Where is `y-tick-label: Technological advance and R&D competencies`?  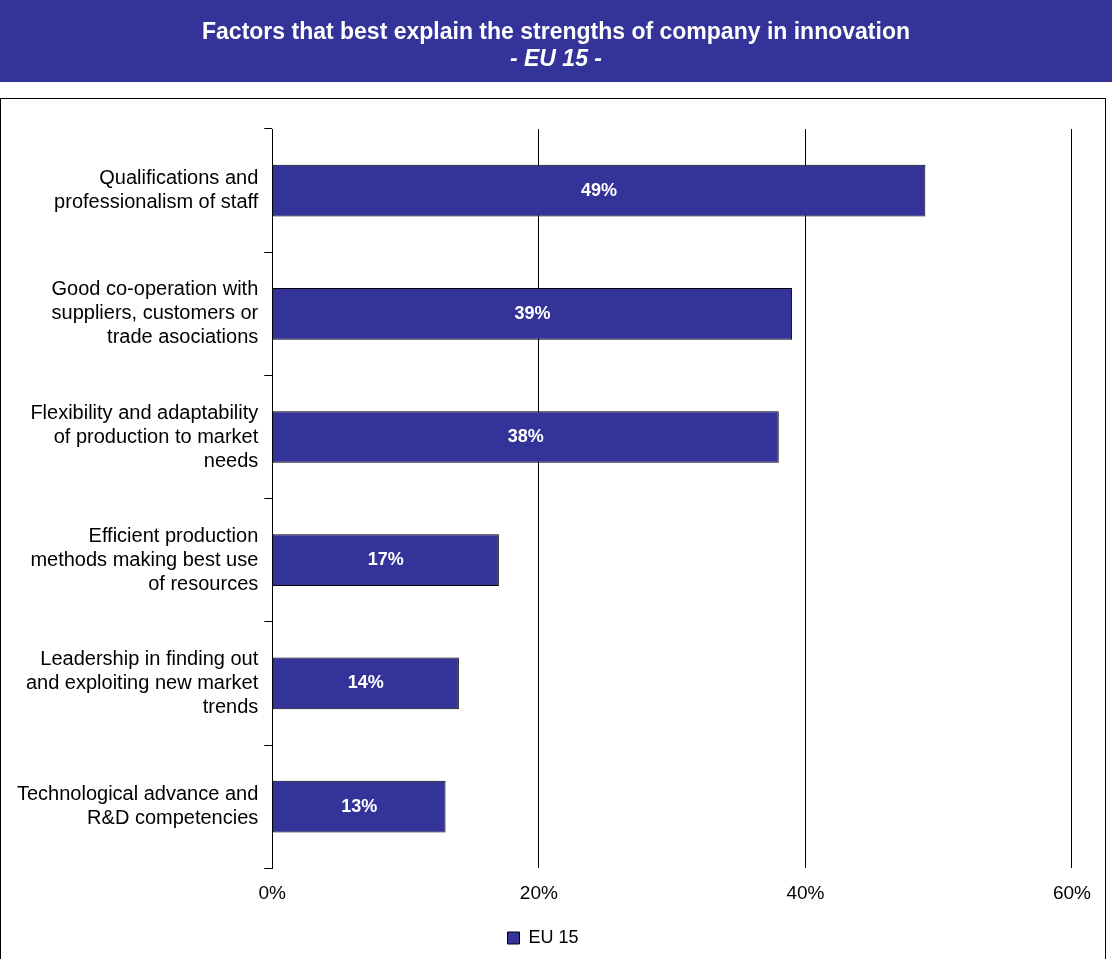 y-tick-label: Technological advance and R&D competencies is located at coordinates (137, 805).